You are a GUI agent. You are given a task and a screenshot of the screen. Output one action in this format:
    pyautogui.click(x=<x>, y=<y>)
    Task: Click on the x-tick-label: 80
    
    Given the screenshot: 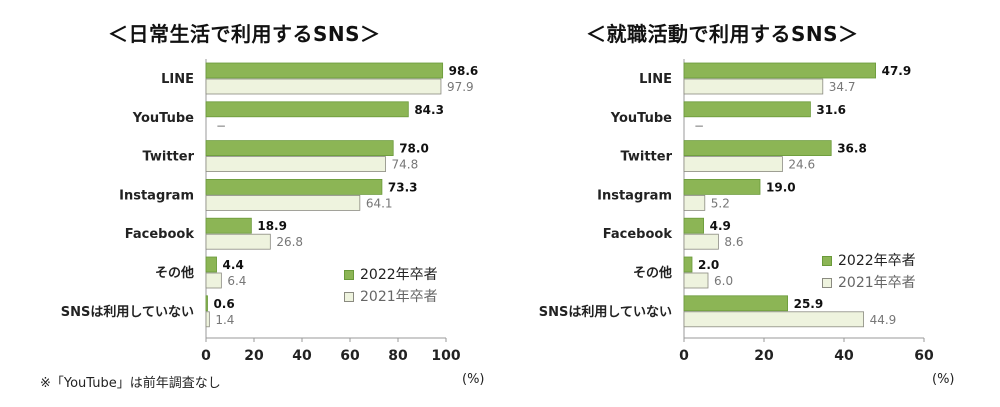 What is the action you would take?
    pyautogui.click(x=398, y=356)
    